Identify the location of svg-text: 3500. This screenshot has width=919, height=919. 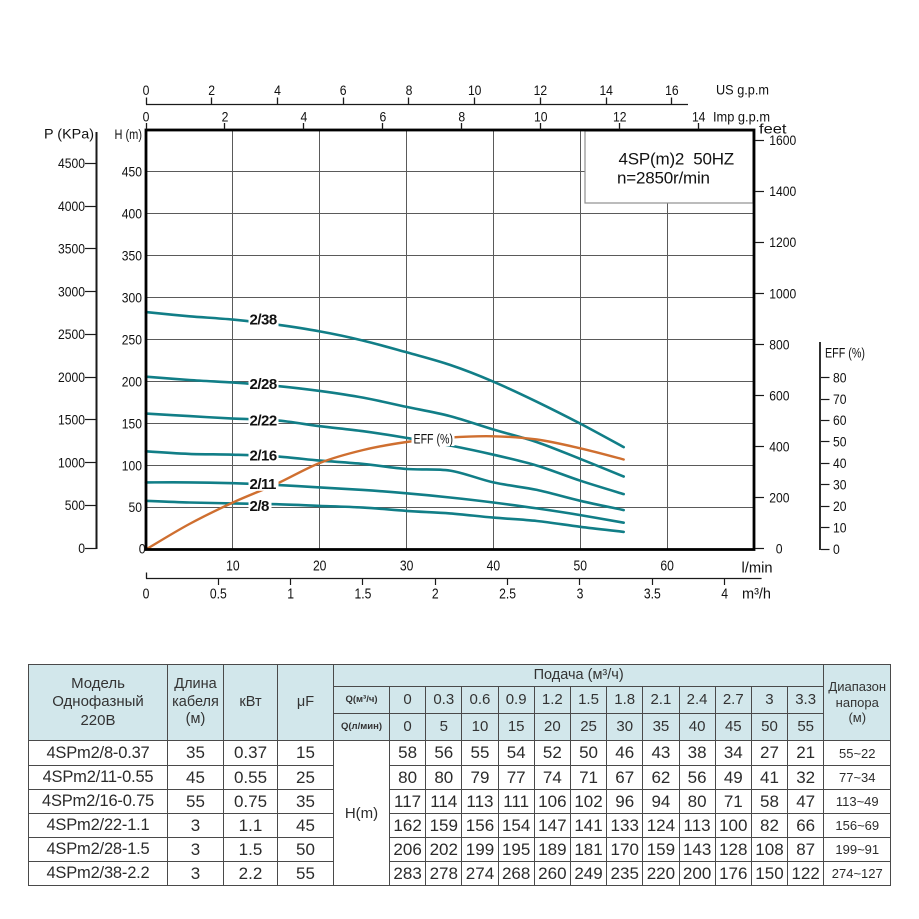
(71, 249).